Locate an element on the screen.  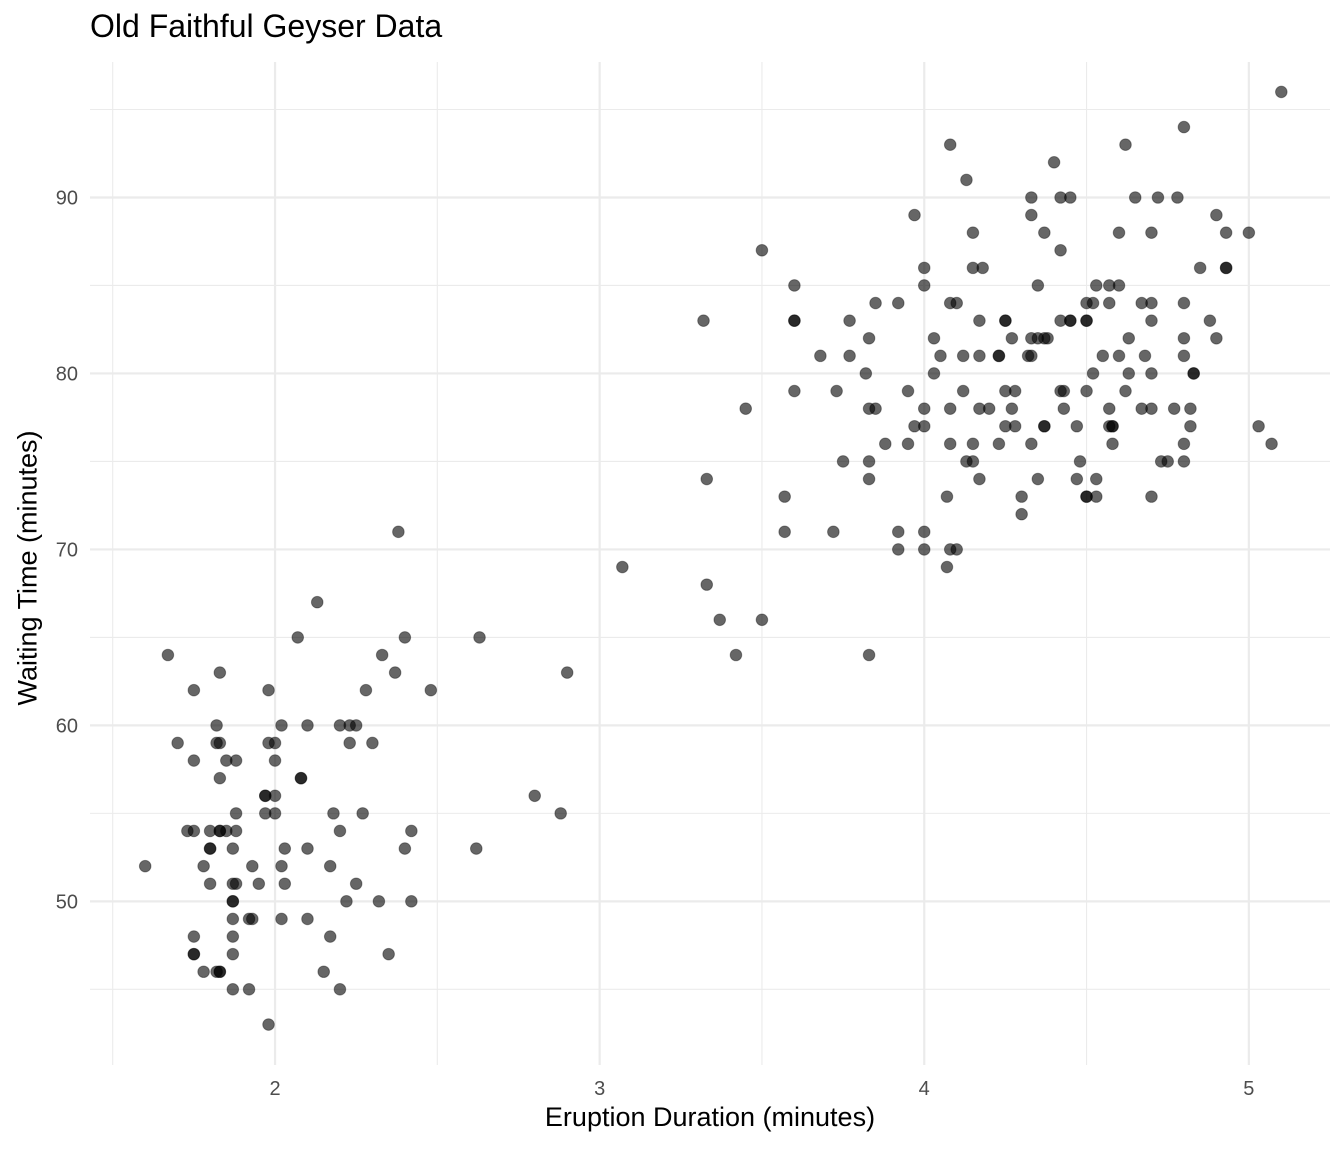
x-tick-label: 4 is located at coordinates (924, 1089).